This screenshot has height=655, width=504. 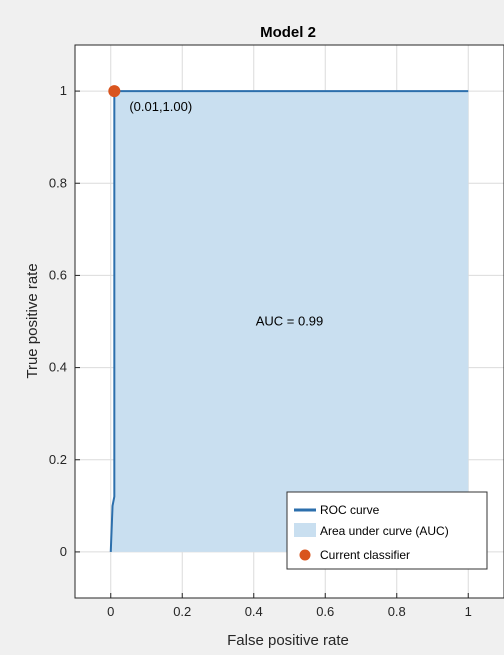 I want to click on y-tick-label-5: 1, so click(x=63, y=90).